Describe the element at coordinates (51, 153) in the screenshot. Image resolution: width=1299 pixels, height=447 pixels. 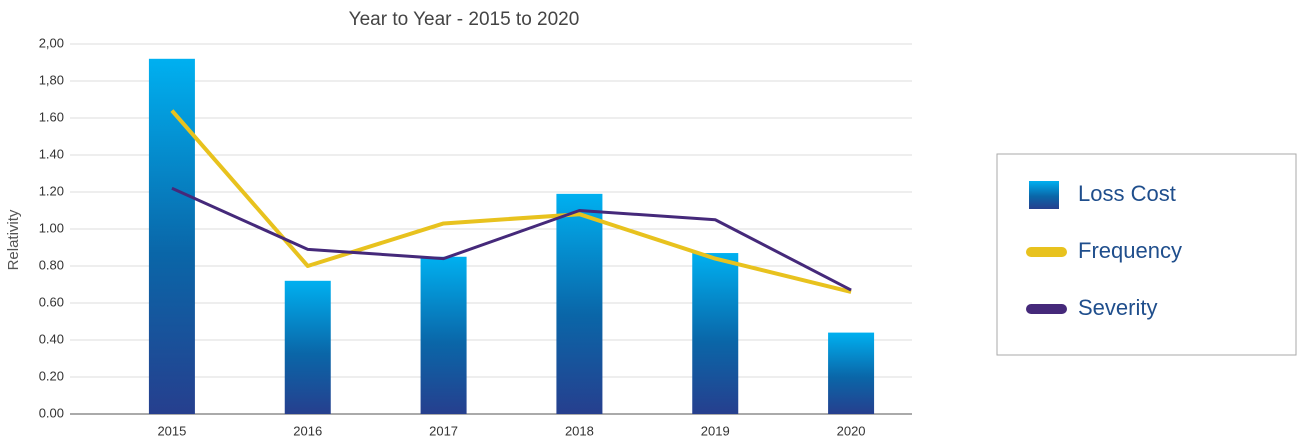
I see `y-tick-label: 1.40` at that location.